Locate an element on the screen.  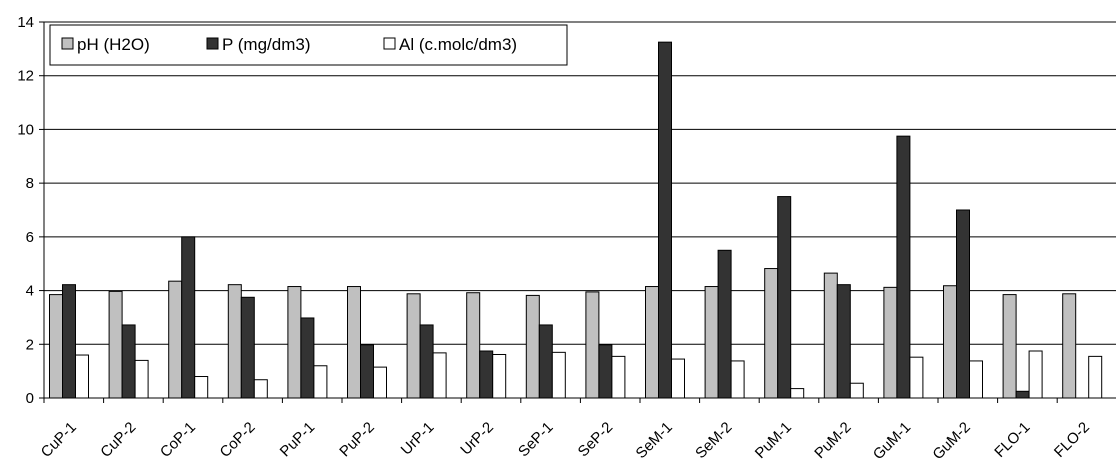
legend-box is located at coordinates (308, 45).